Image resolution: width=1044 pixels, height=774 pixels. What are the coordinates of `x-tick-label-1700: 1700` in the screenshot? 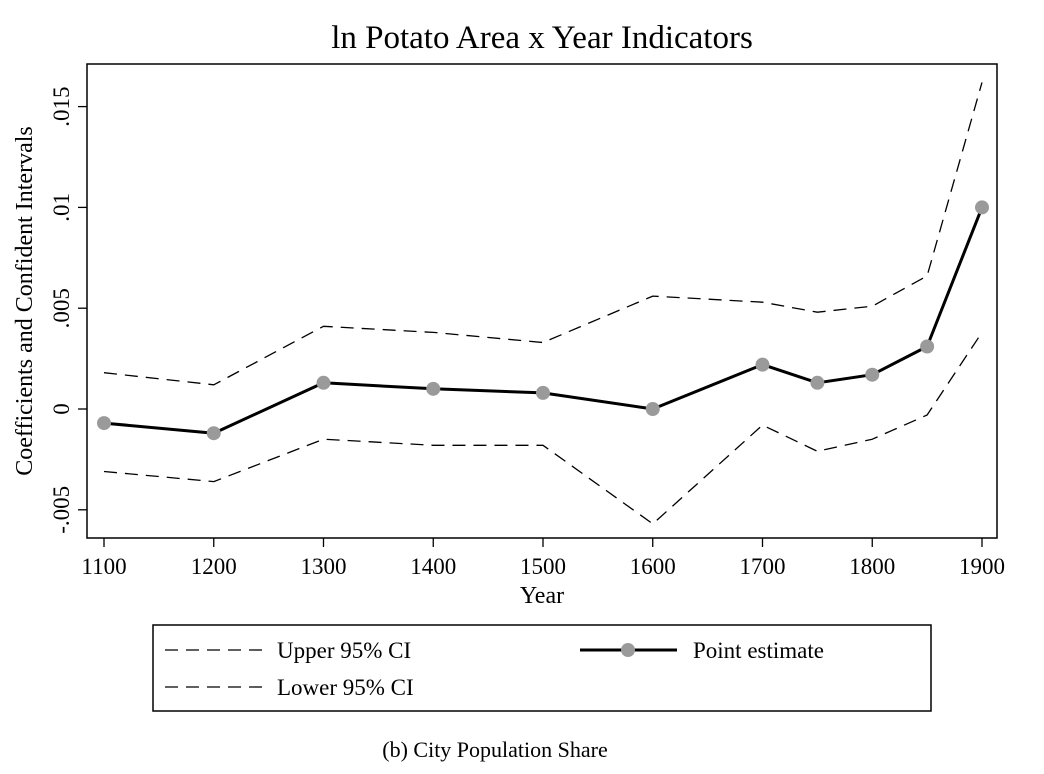 It's located at (763, 566).